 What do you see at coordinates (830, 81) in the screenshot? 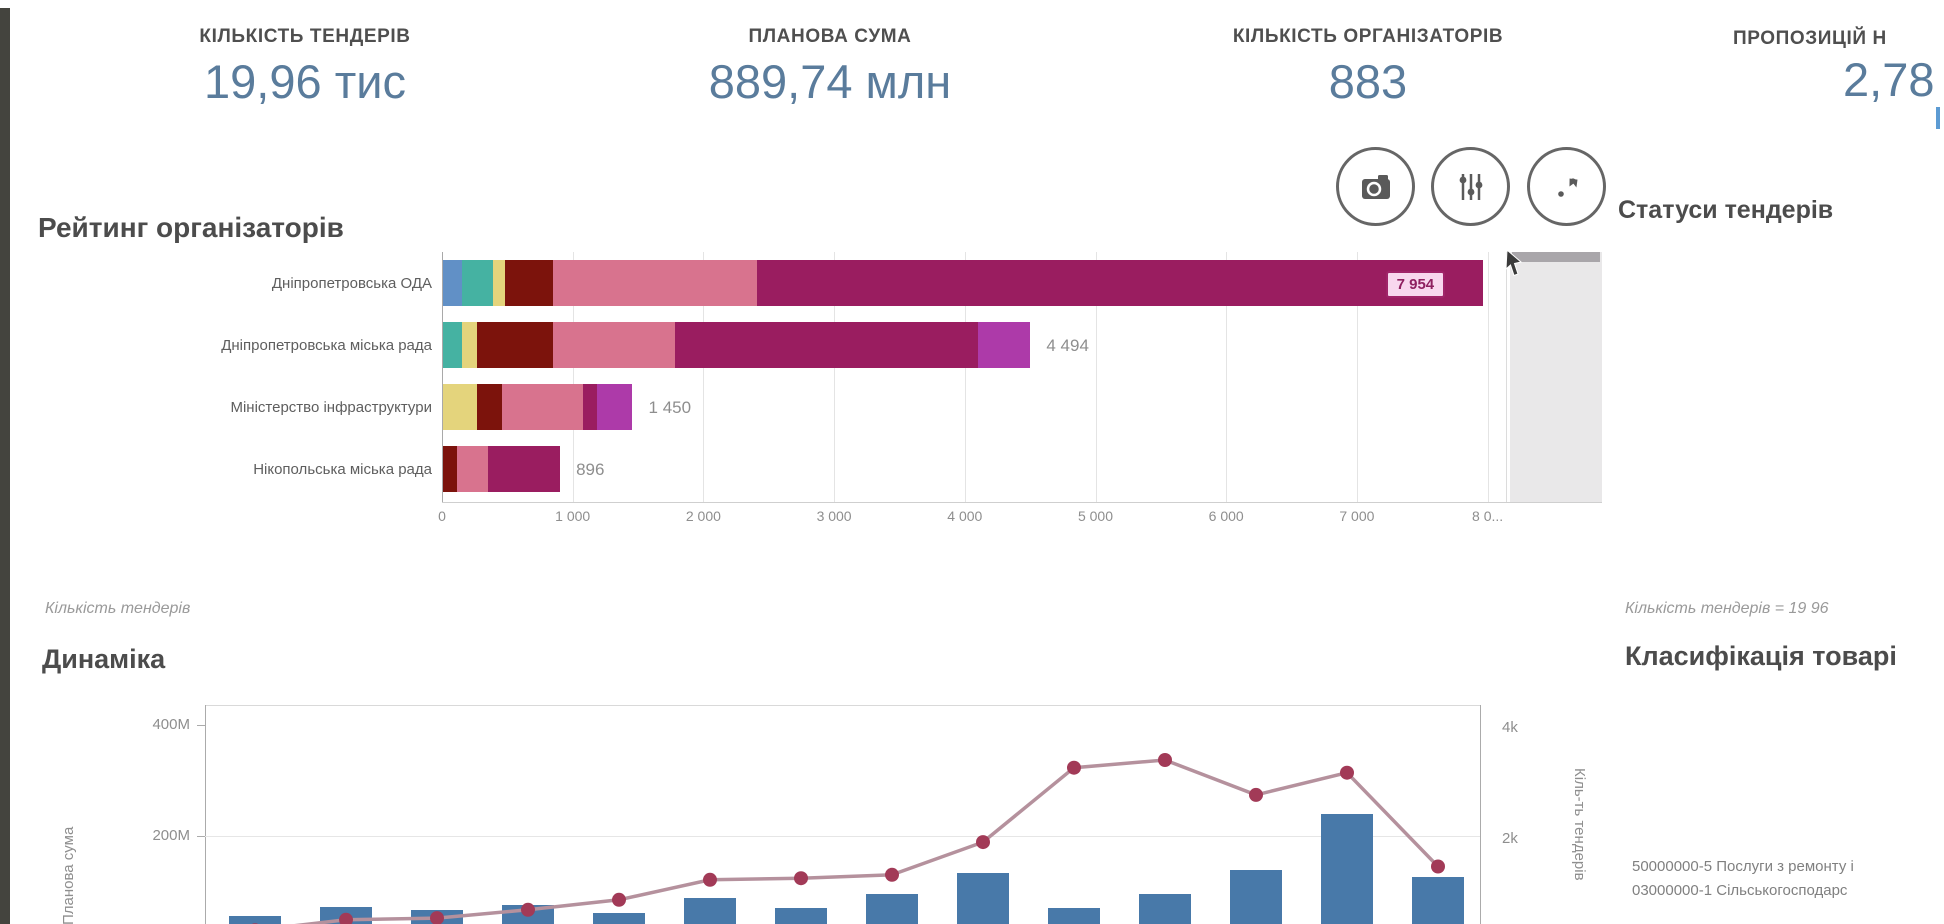
I see `kpi-value: 889,74 млн` at bounding box center [830, 81].